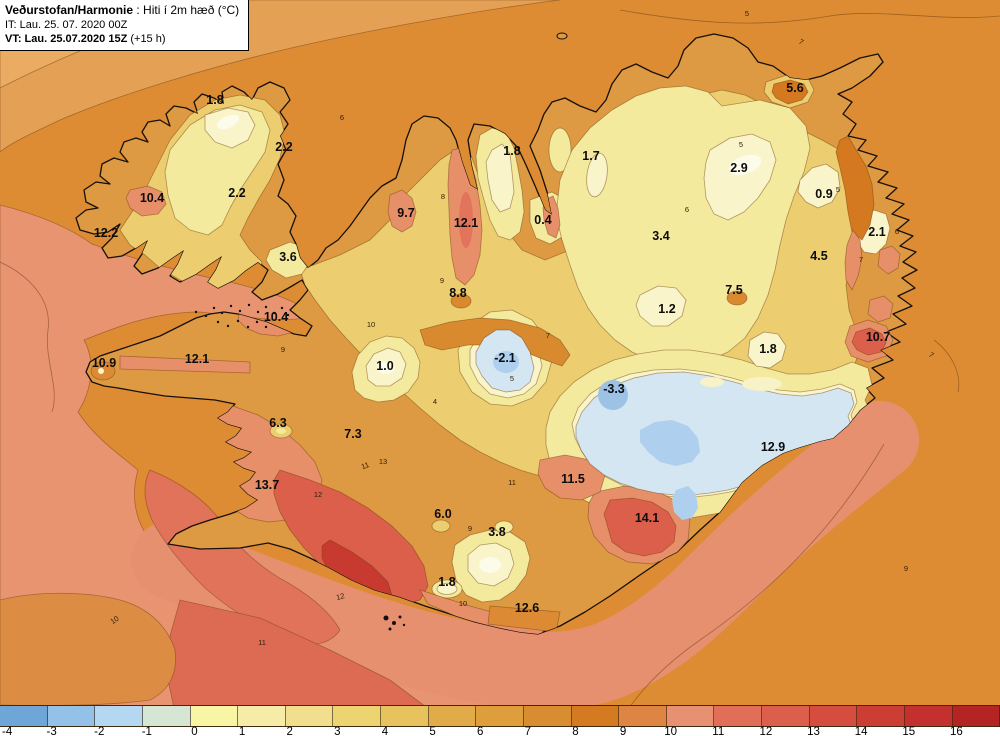  Describe the element at coordinates (104, 363) in the screenshot. I see `temperature-label: 10.9` at that location.